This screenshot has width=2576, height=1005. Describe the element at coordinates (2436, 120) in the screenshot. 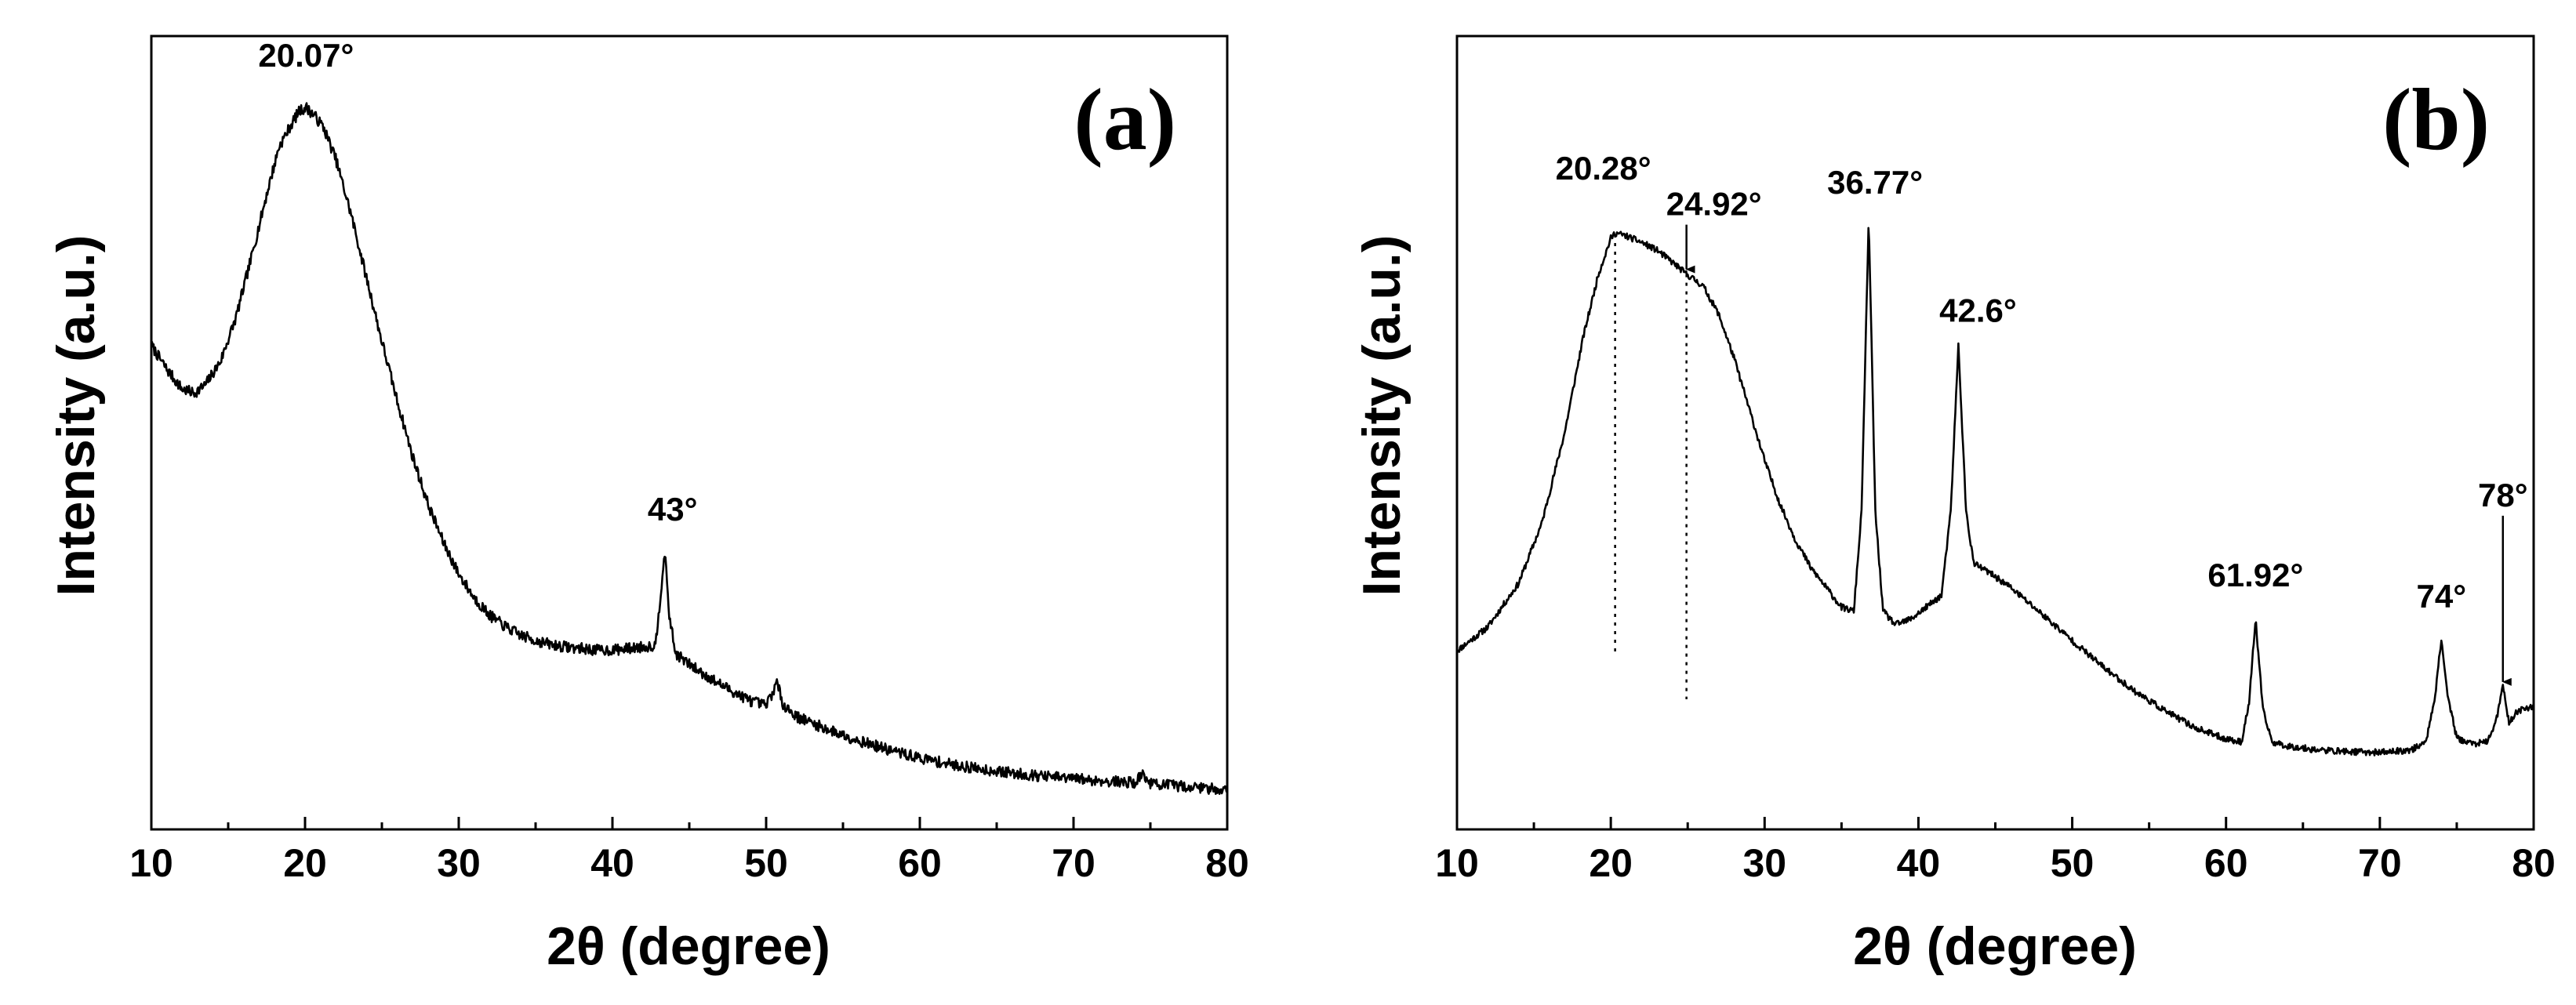

I see `panel-b-label: (b)` at that location.